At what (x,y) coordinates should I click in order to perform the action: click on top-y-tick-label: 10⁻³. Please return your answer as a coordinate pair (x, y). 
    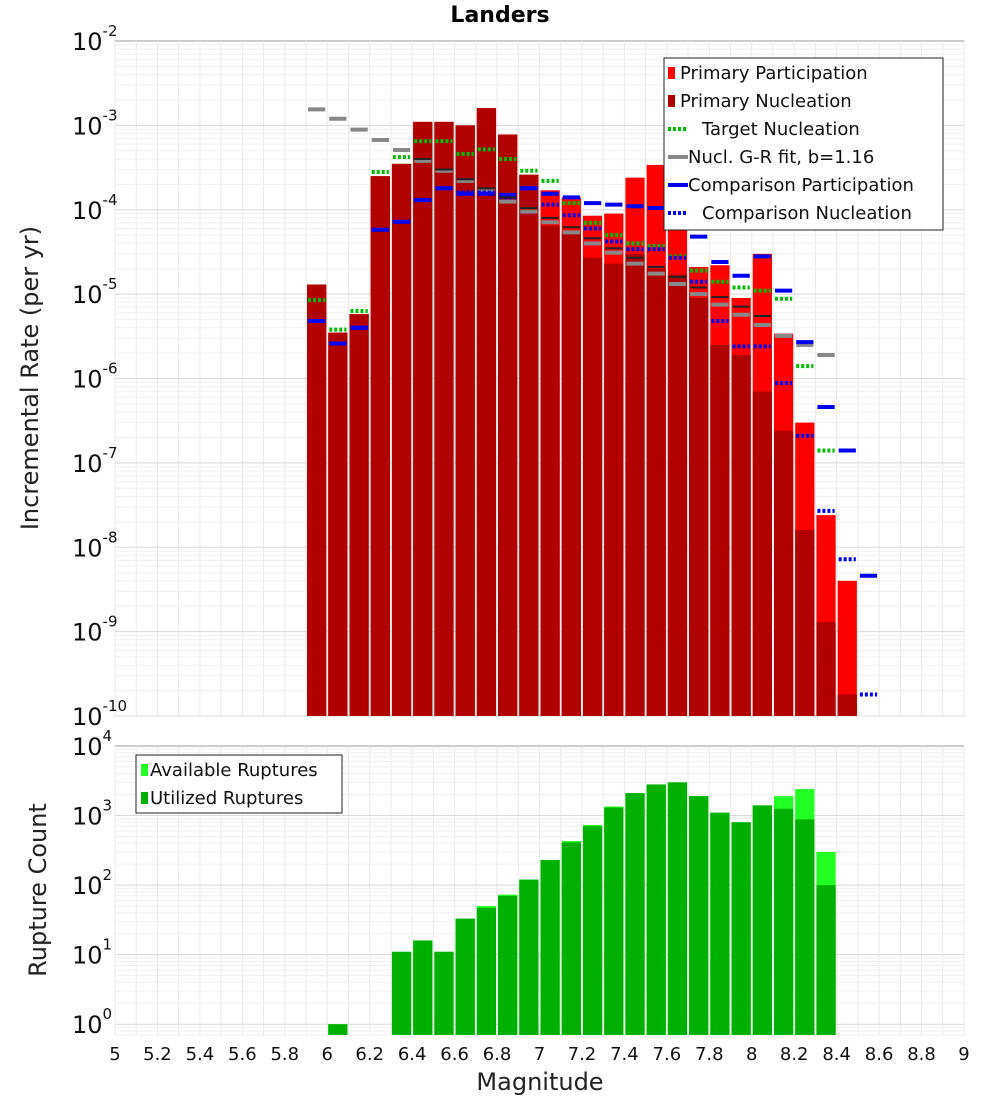
    Looking at the image, I should click on (95, 123).